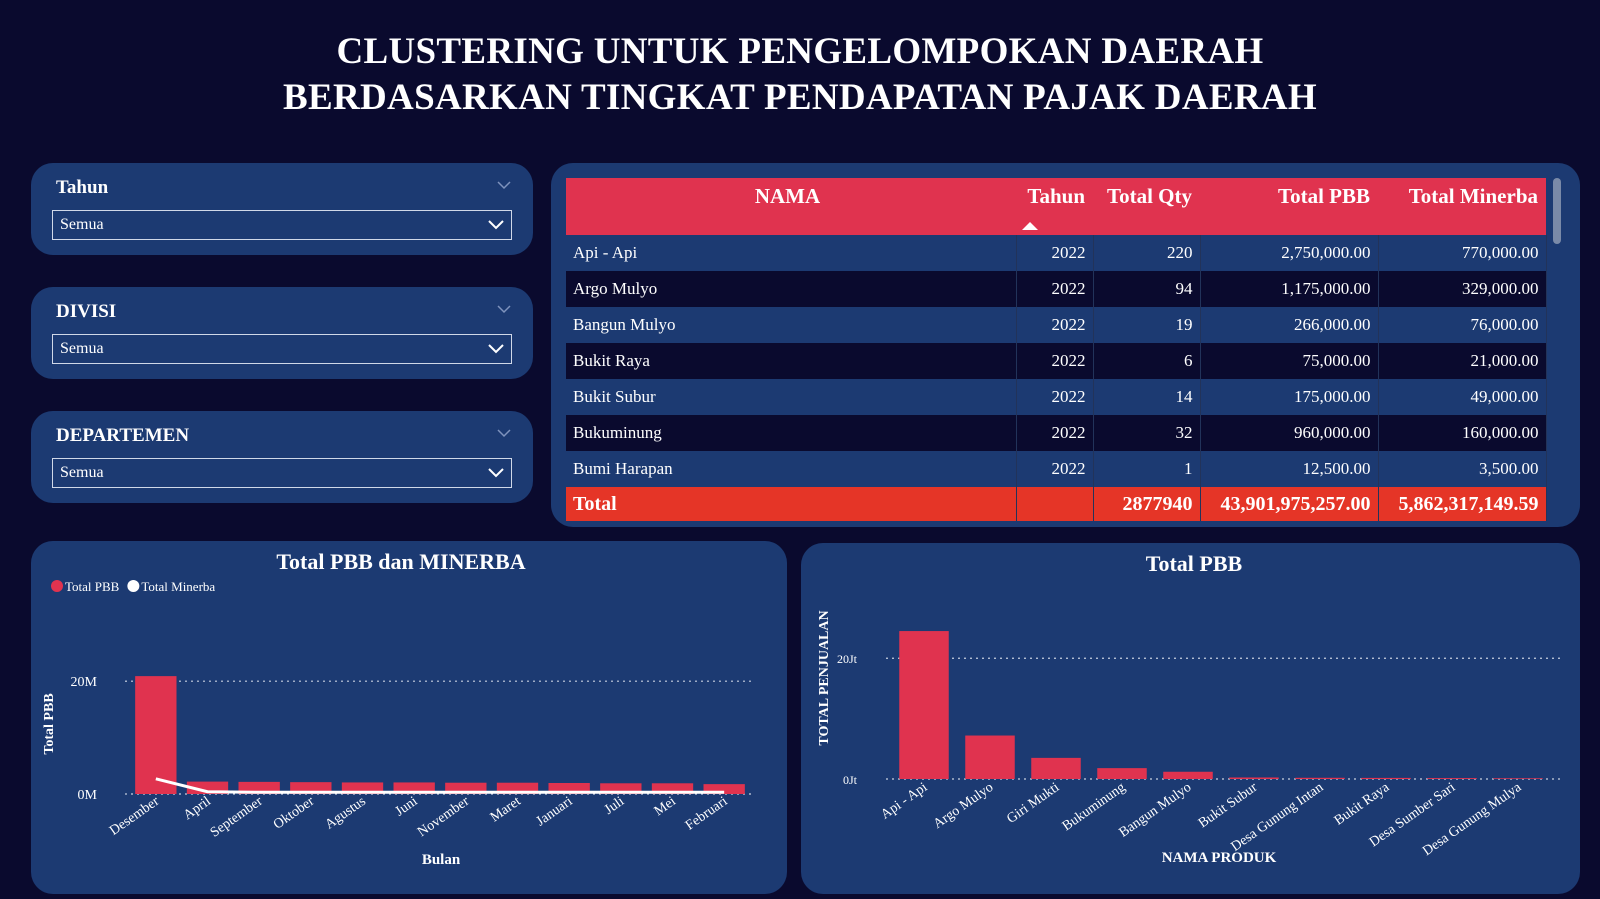 Image resolution: width=1600 pixels, height=899 pixels. I want to click on y-tick-label: 20M, so click(84, 682).